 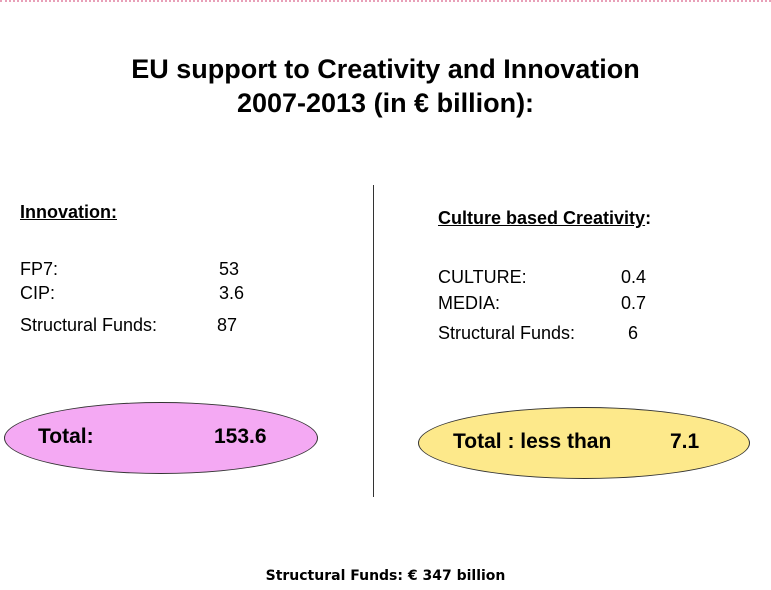 What do you see at coordinates (482, 277) in the screenshot?
I see `creativity-item-culture-label: CULTURE:` at bounding box center [482, 277].